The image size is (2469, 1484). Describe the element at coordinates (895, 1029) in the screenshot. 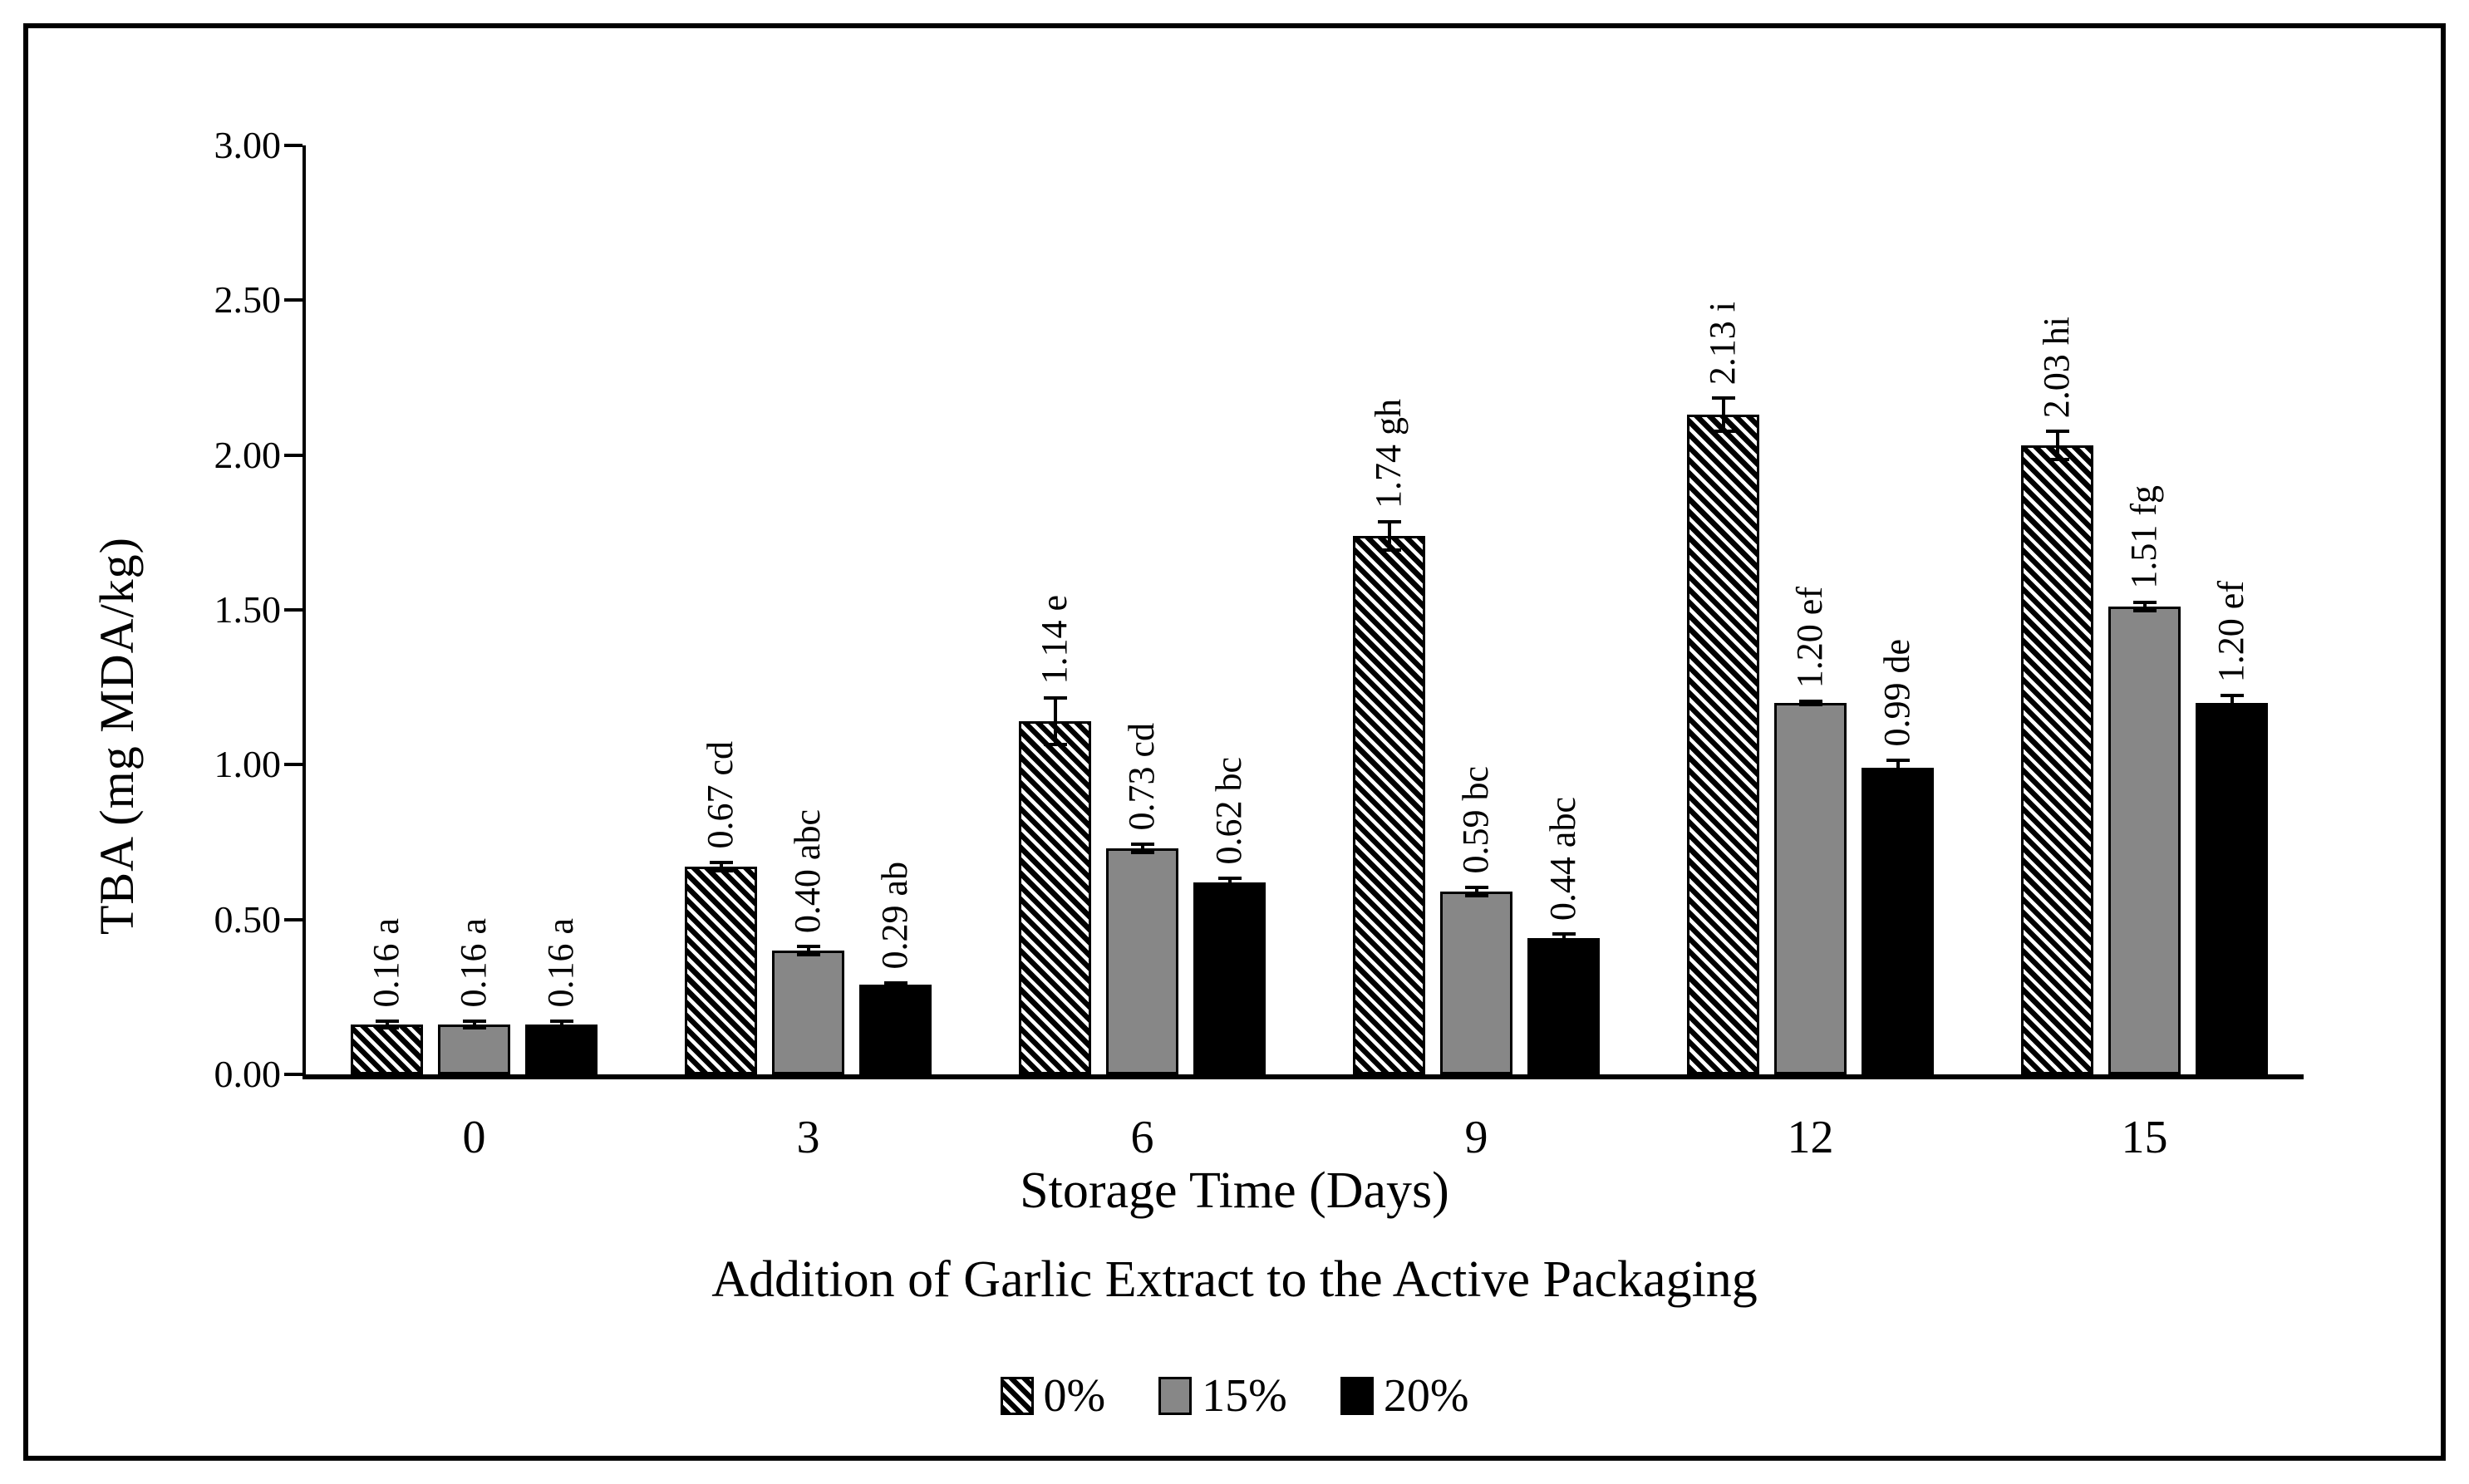

I see `bar-20%-day3` at that location.